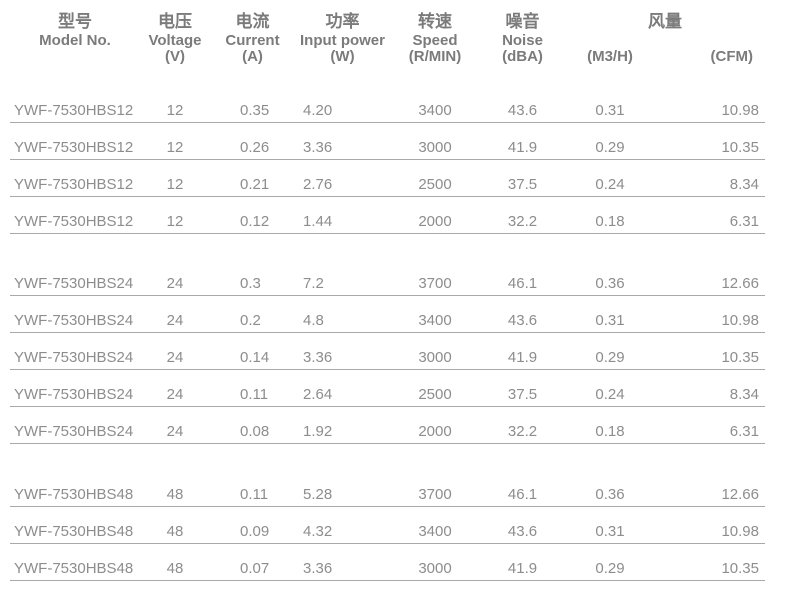 The height and width of the screenshot is (589, 798). Describe the element at coordinates (342, 104) in the screenshot. I see `cell-power: 4.20` at that location.